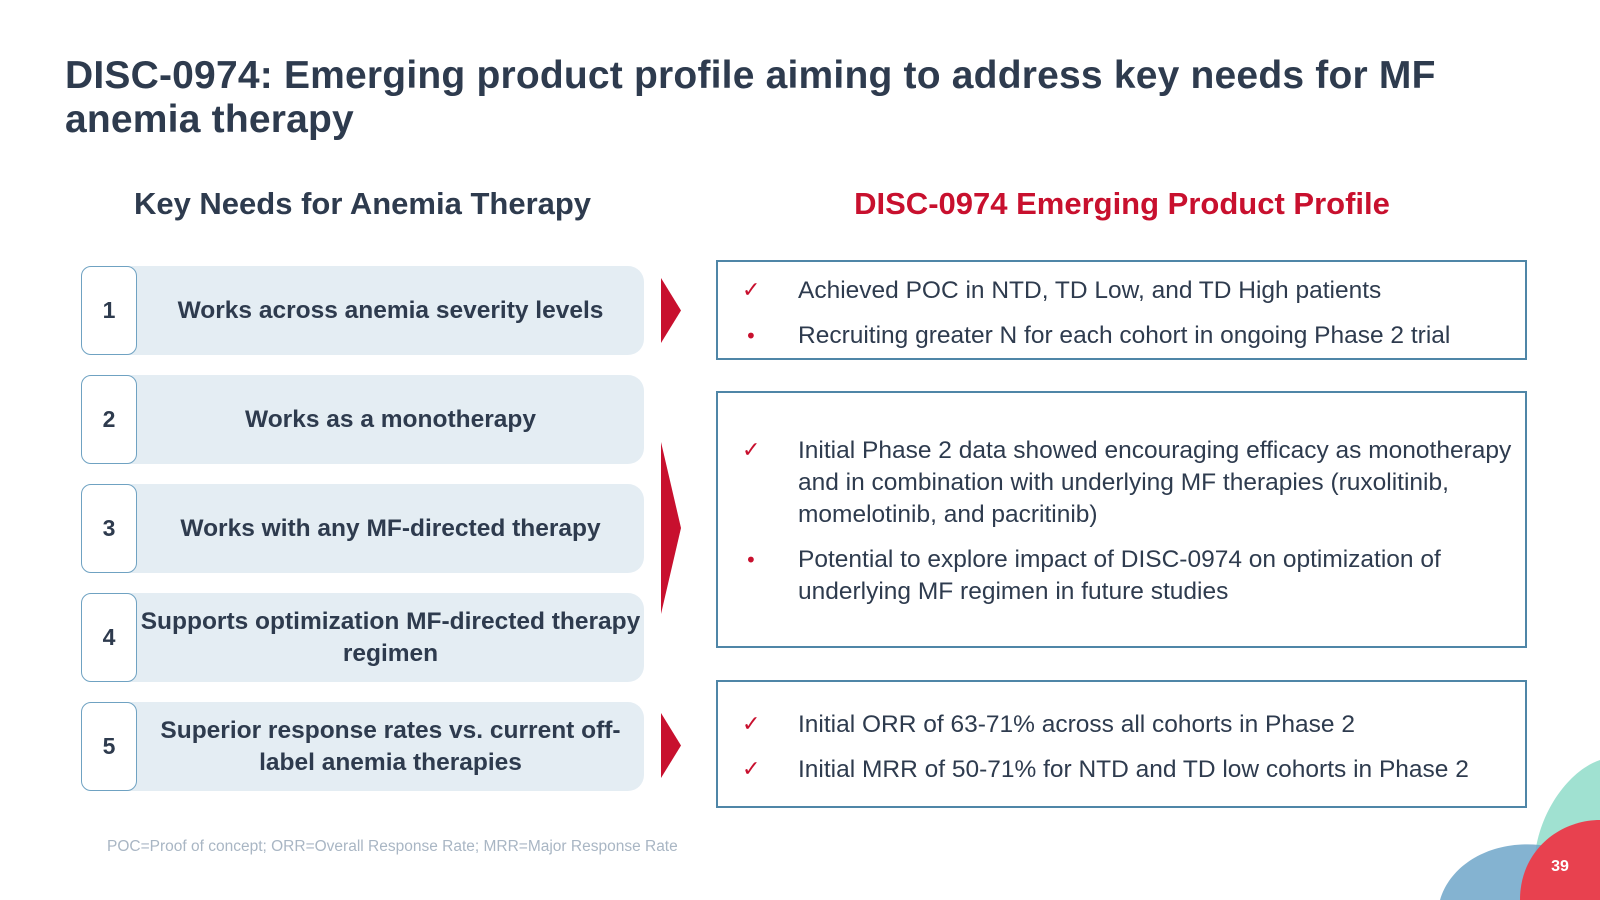 The image size is (1600, 900). I want to click on need-item-2: 2 Works as a monotherapy, so click(362, 419).